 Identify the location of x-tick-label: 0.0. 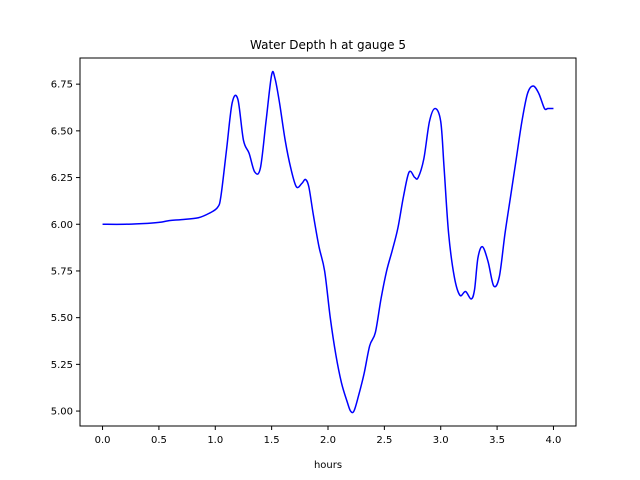
(103, 440).